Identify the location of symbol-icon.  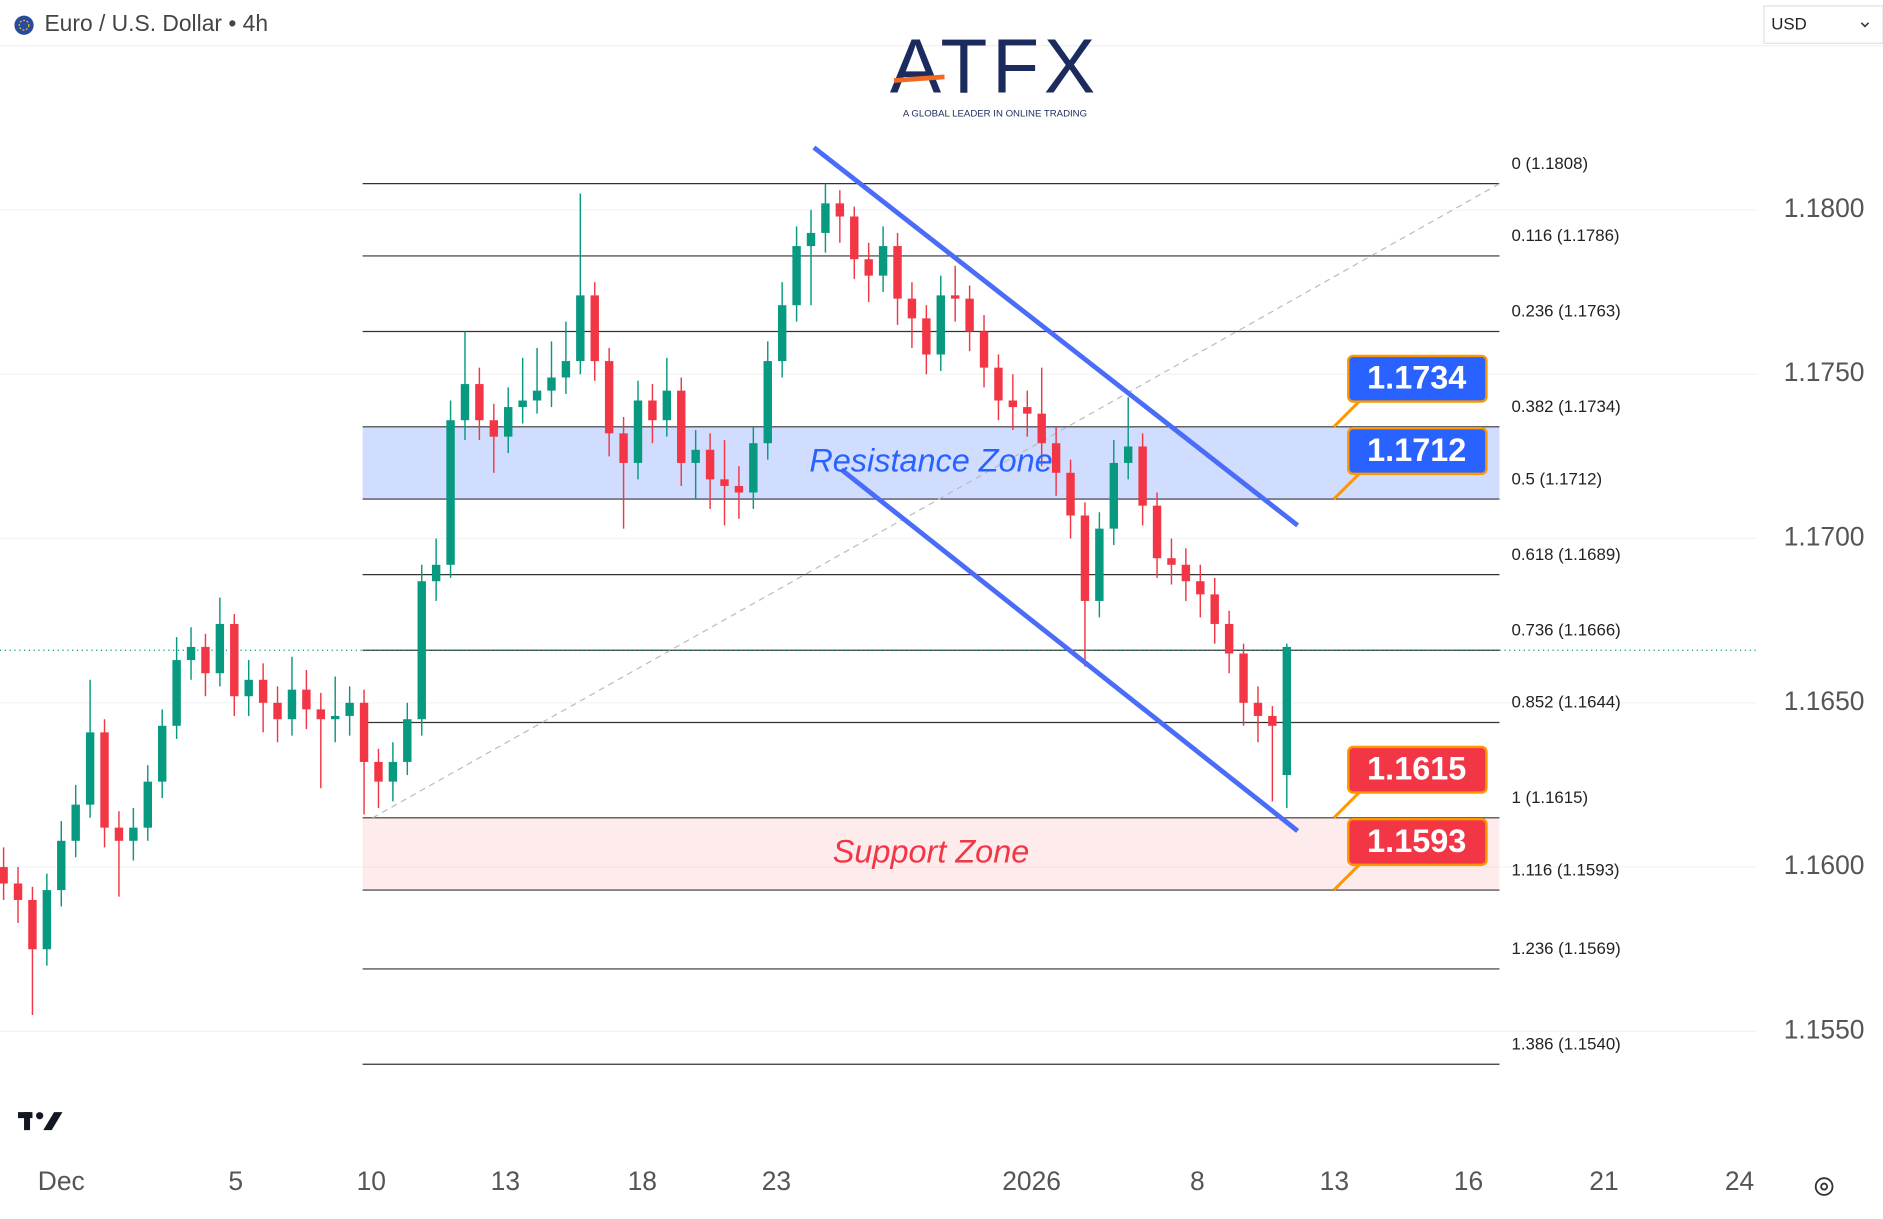
(24, 25).